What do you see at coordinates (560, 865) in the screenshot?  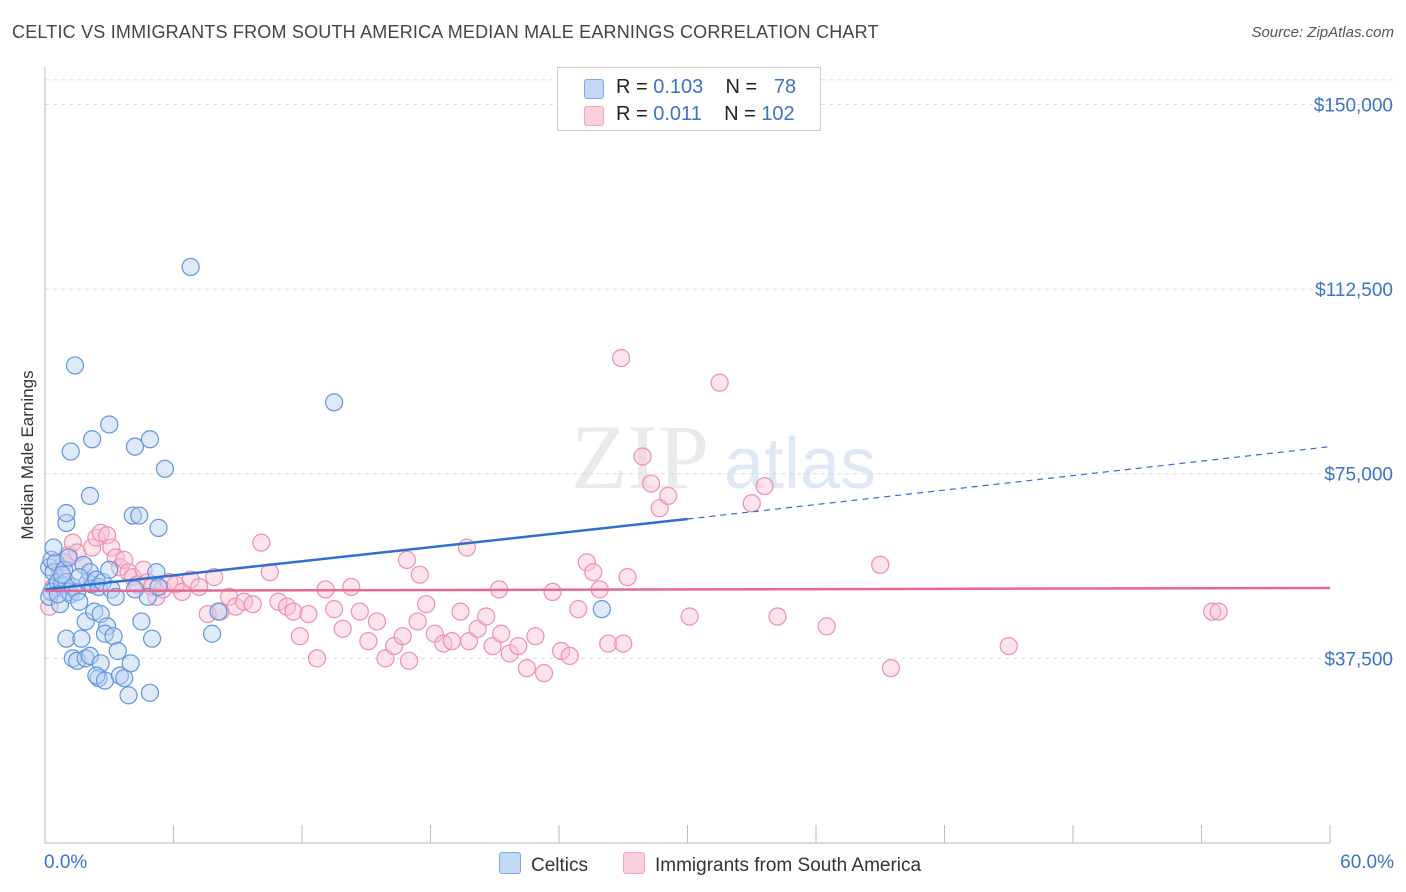 I see `bottom-legend-celtic-label: Celtics` at bounding box center [560, 865].